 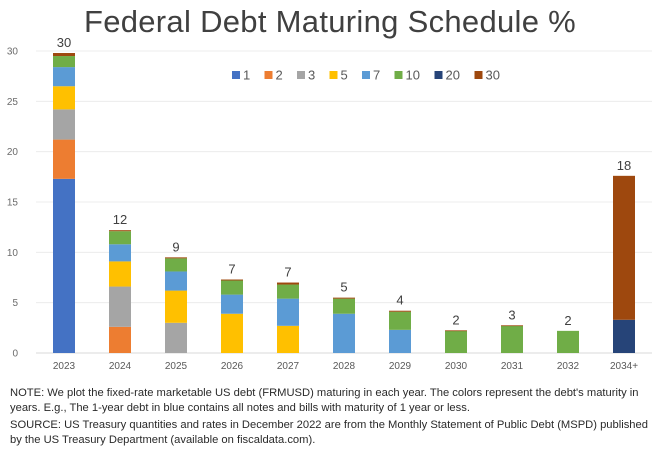 What do you see at coordinates (288, 366) in the screenshot?
I see `x-tick-label: 2027` at bounding box center [288, 366].